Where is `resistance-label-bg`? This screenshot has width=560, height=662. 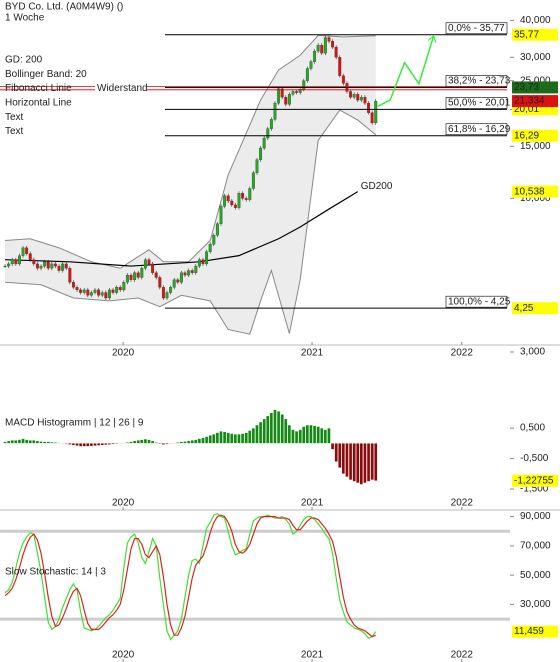
resistance-label-bg is located at coordinates (121, 88).